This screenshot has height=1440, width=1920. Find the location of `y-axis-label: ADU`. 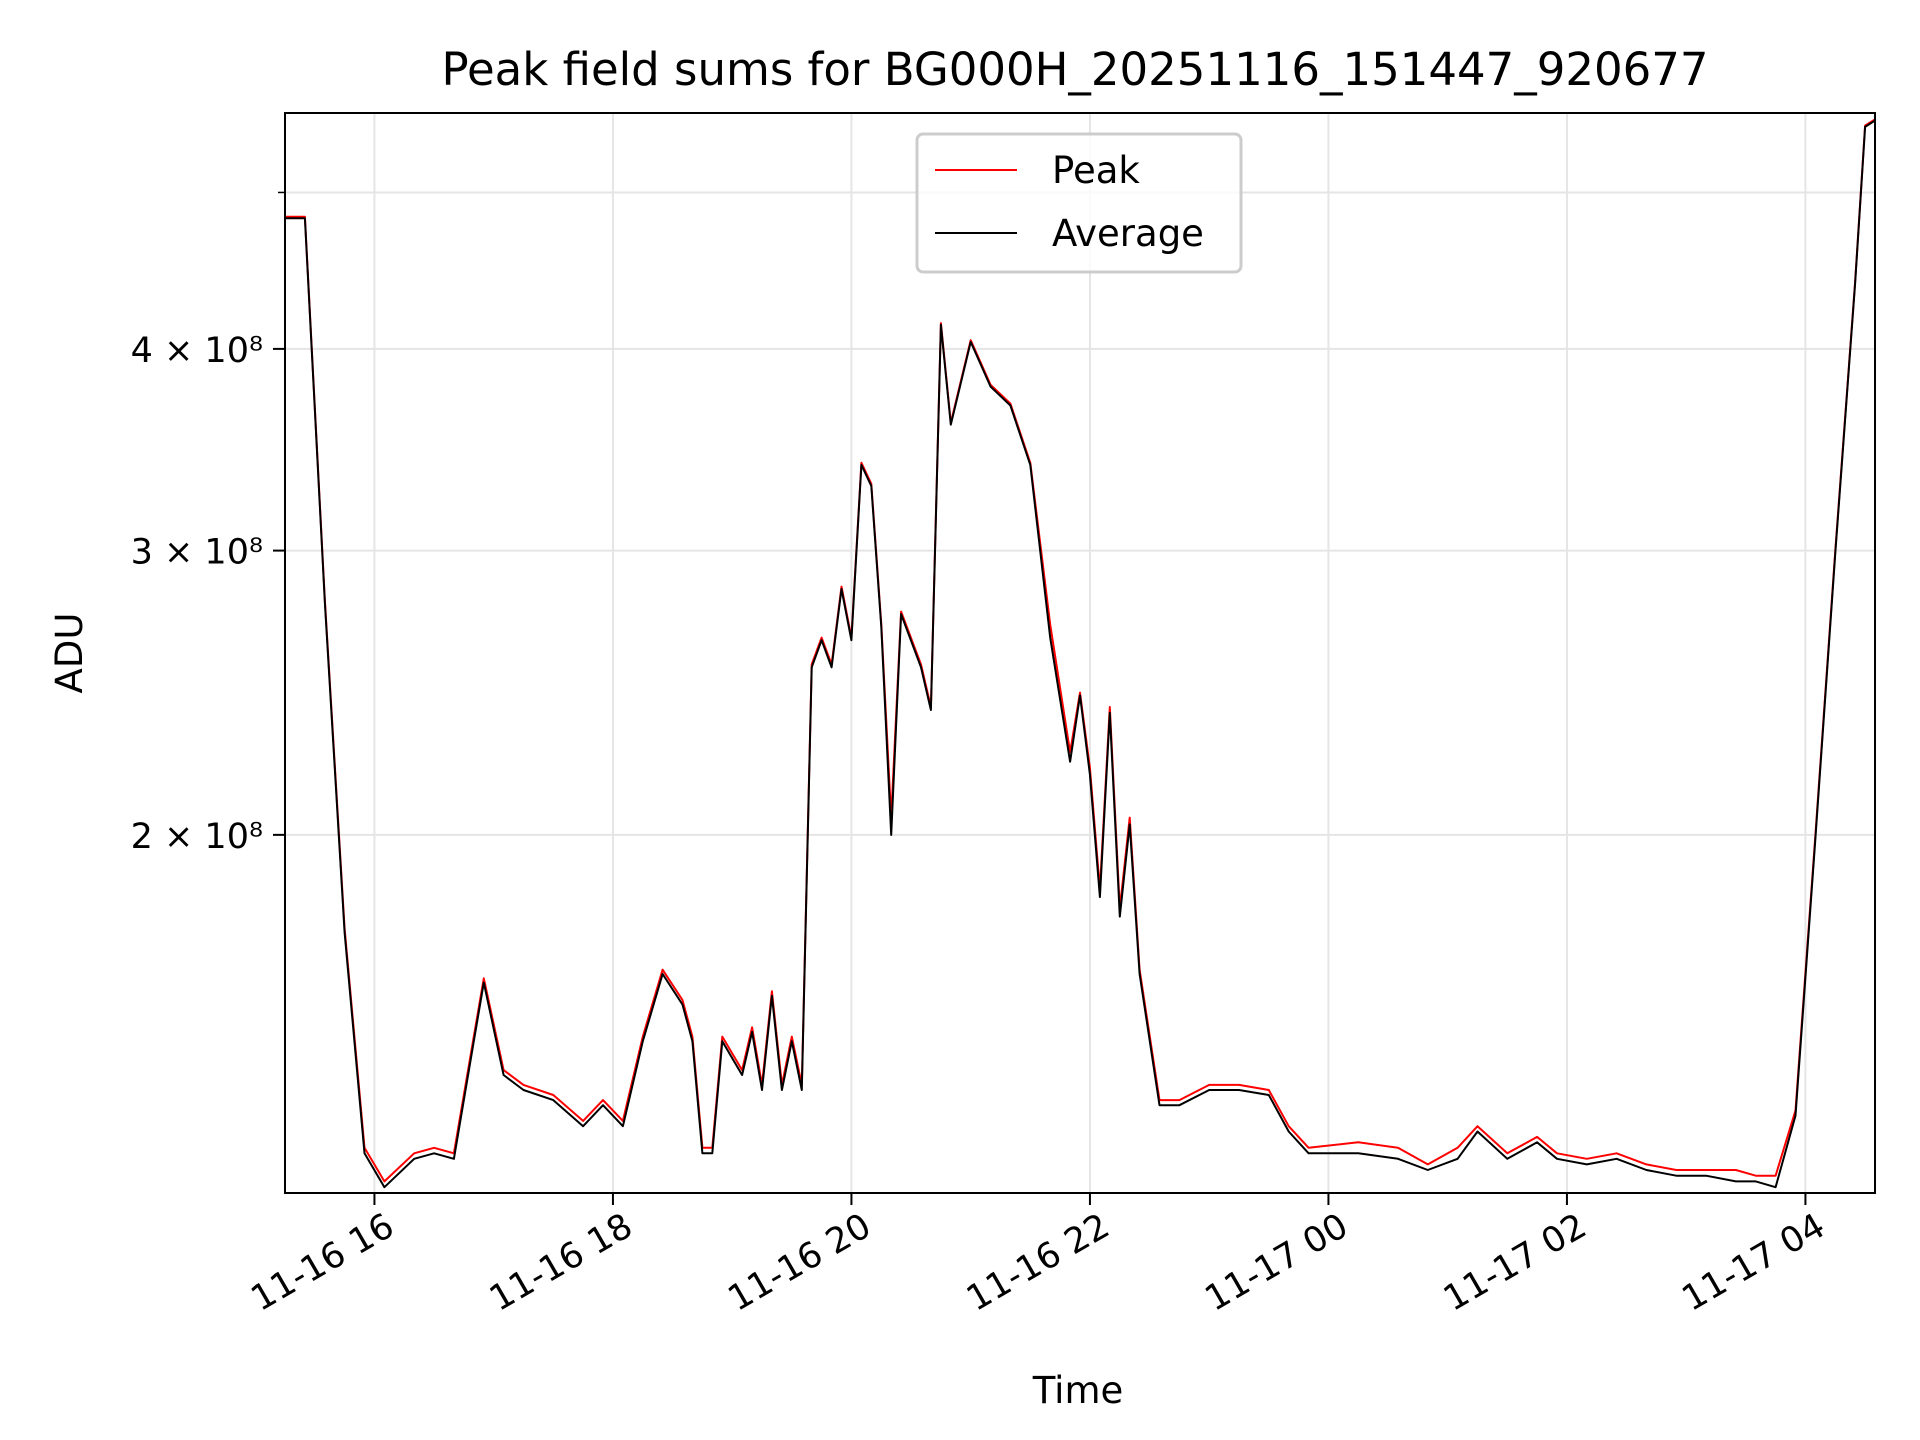

y-axis-label: ADU is located at coordinates (69, 653).